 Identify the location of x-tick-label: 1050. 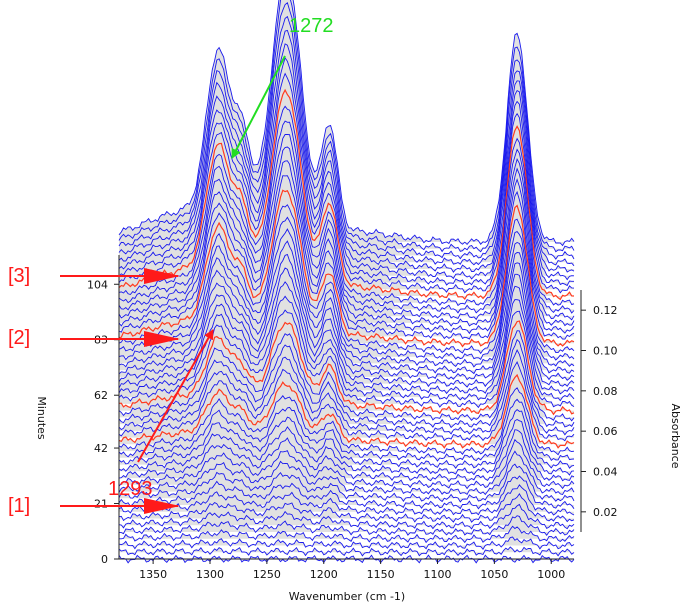
(494, 574).